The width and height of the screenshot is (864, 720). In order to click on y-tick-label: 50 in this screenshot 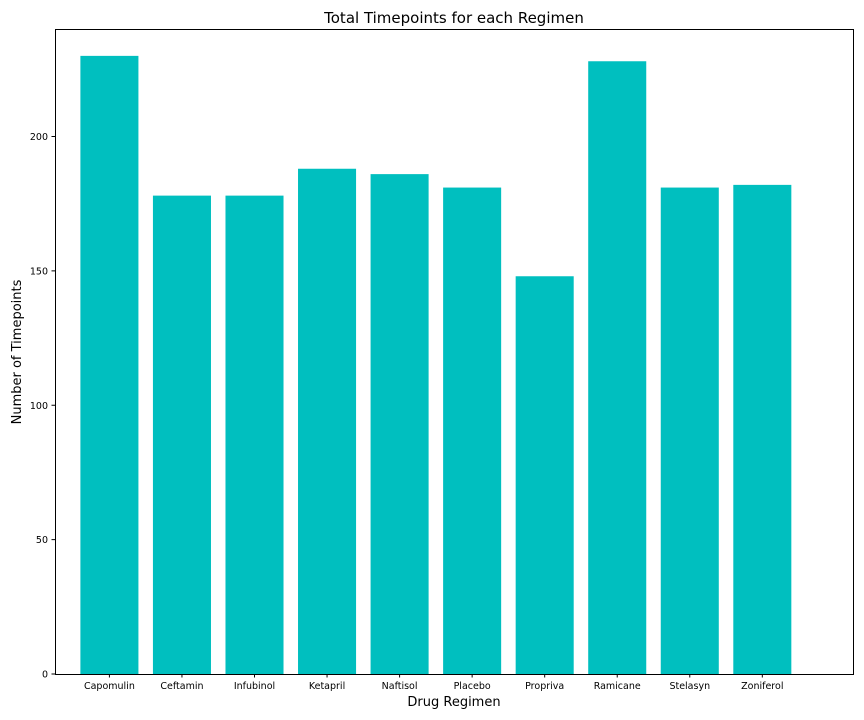, I will do `click(42, 540)`.